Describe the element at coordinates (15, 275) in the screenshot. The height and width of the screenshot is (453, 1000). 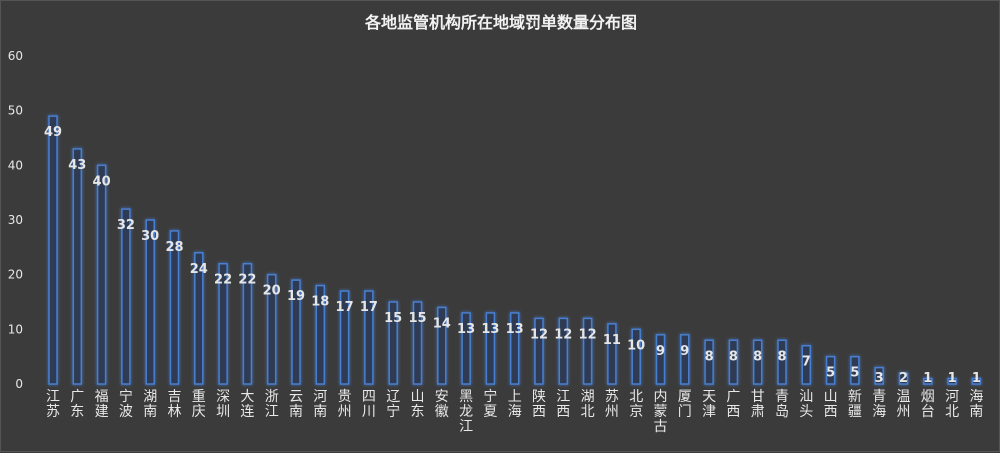
I see `y-tick-label: 20` at that location.